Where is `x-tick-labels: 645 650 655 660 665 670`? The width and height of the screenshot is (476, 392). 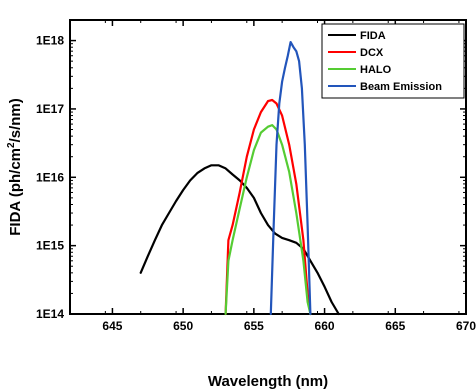 x-tick-labels: 645 650 655 660 665 670 is located at coordinates (289, 326).